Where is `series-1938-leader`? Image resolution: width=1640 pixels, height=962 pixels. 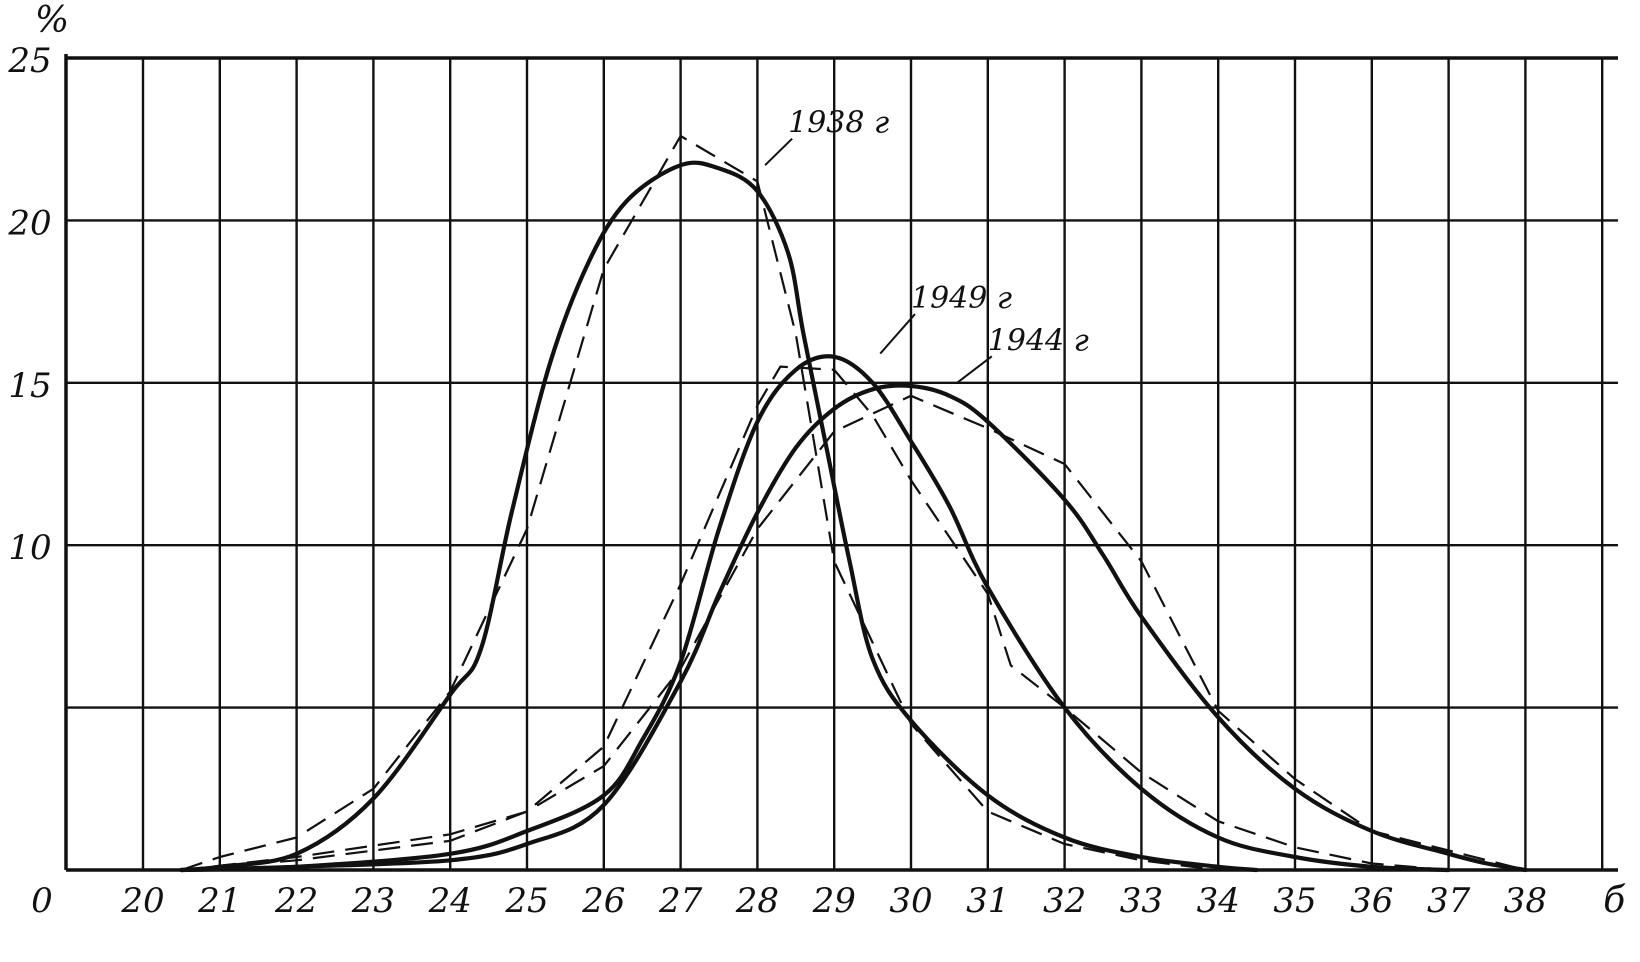
series-1938-leader is located at coordinates (778, 151).